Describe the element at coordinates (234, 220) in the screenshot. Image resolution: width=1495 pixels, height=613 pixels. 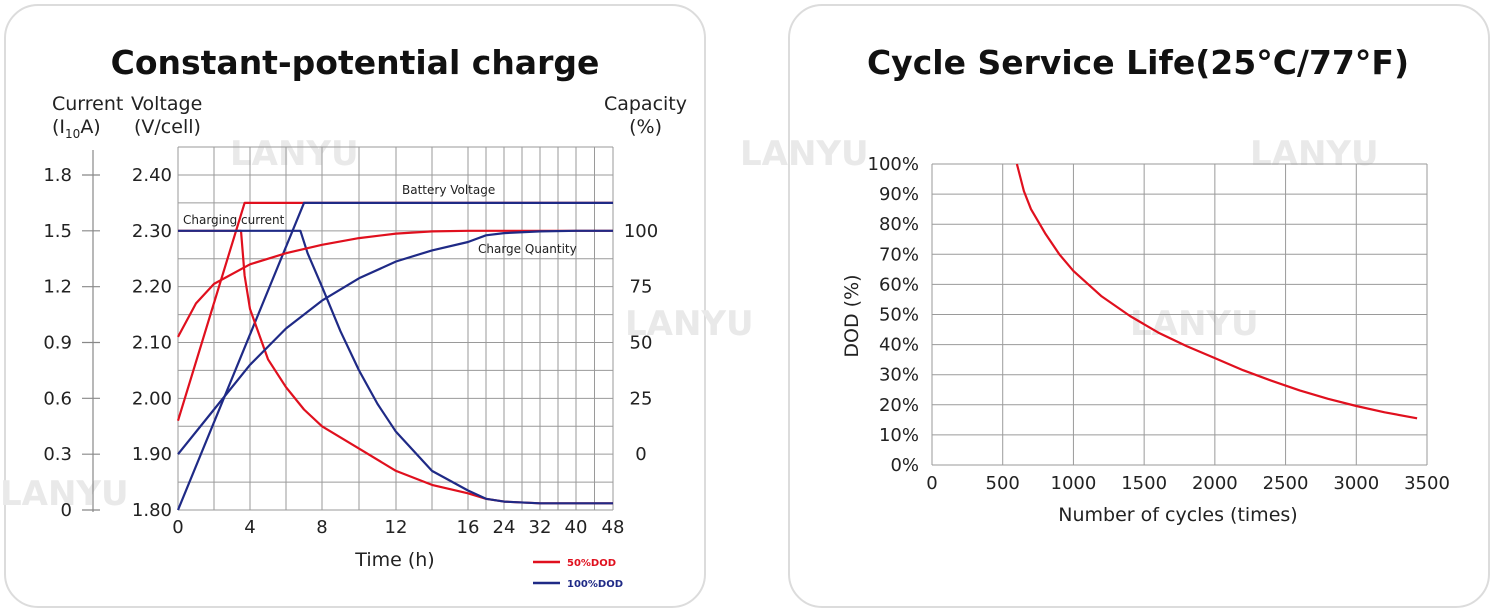
I see `annotation-charging-current: Charging current` at that location.